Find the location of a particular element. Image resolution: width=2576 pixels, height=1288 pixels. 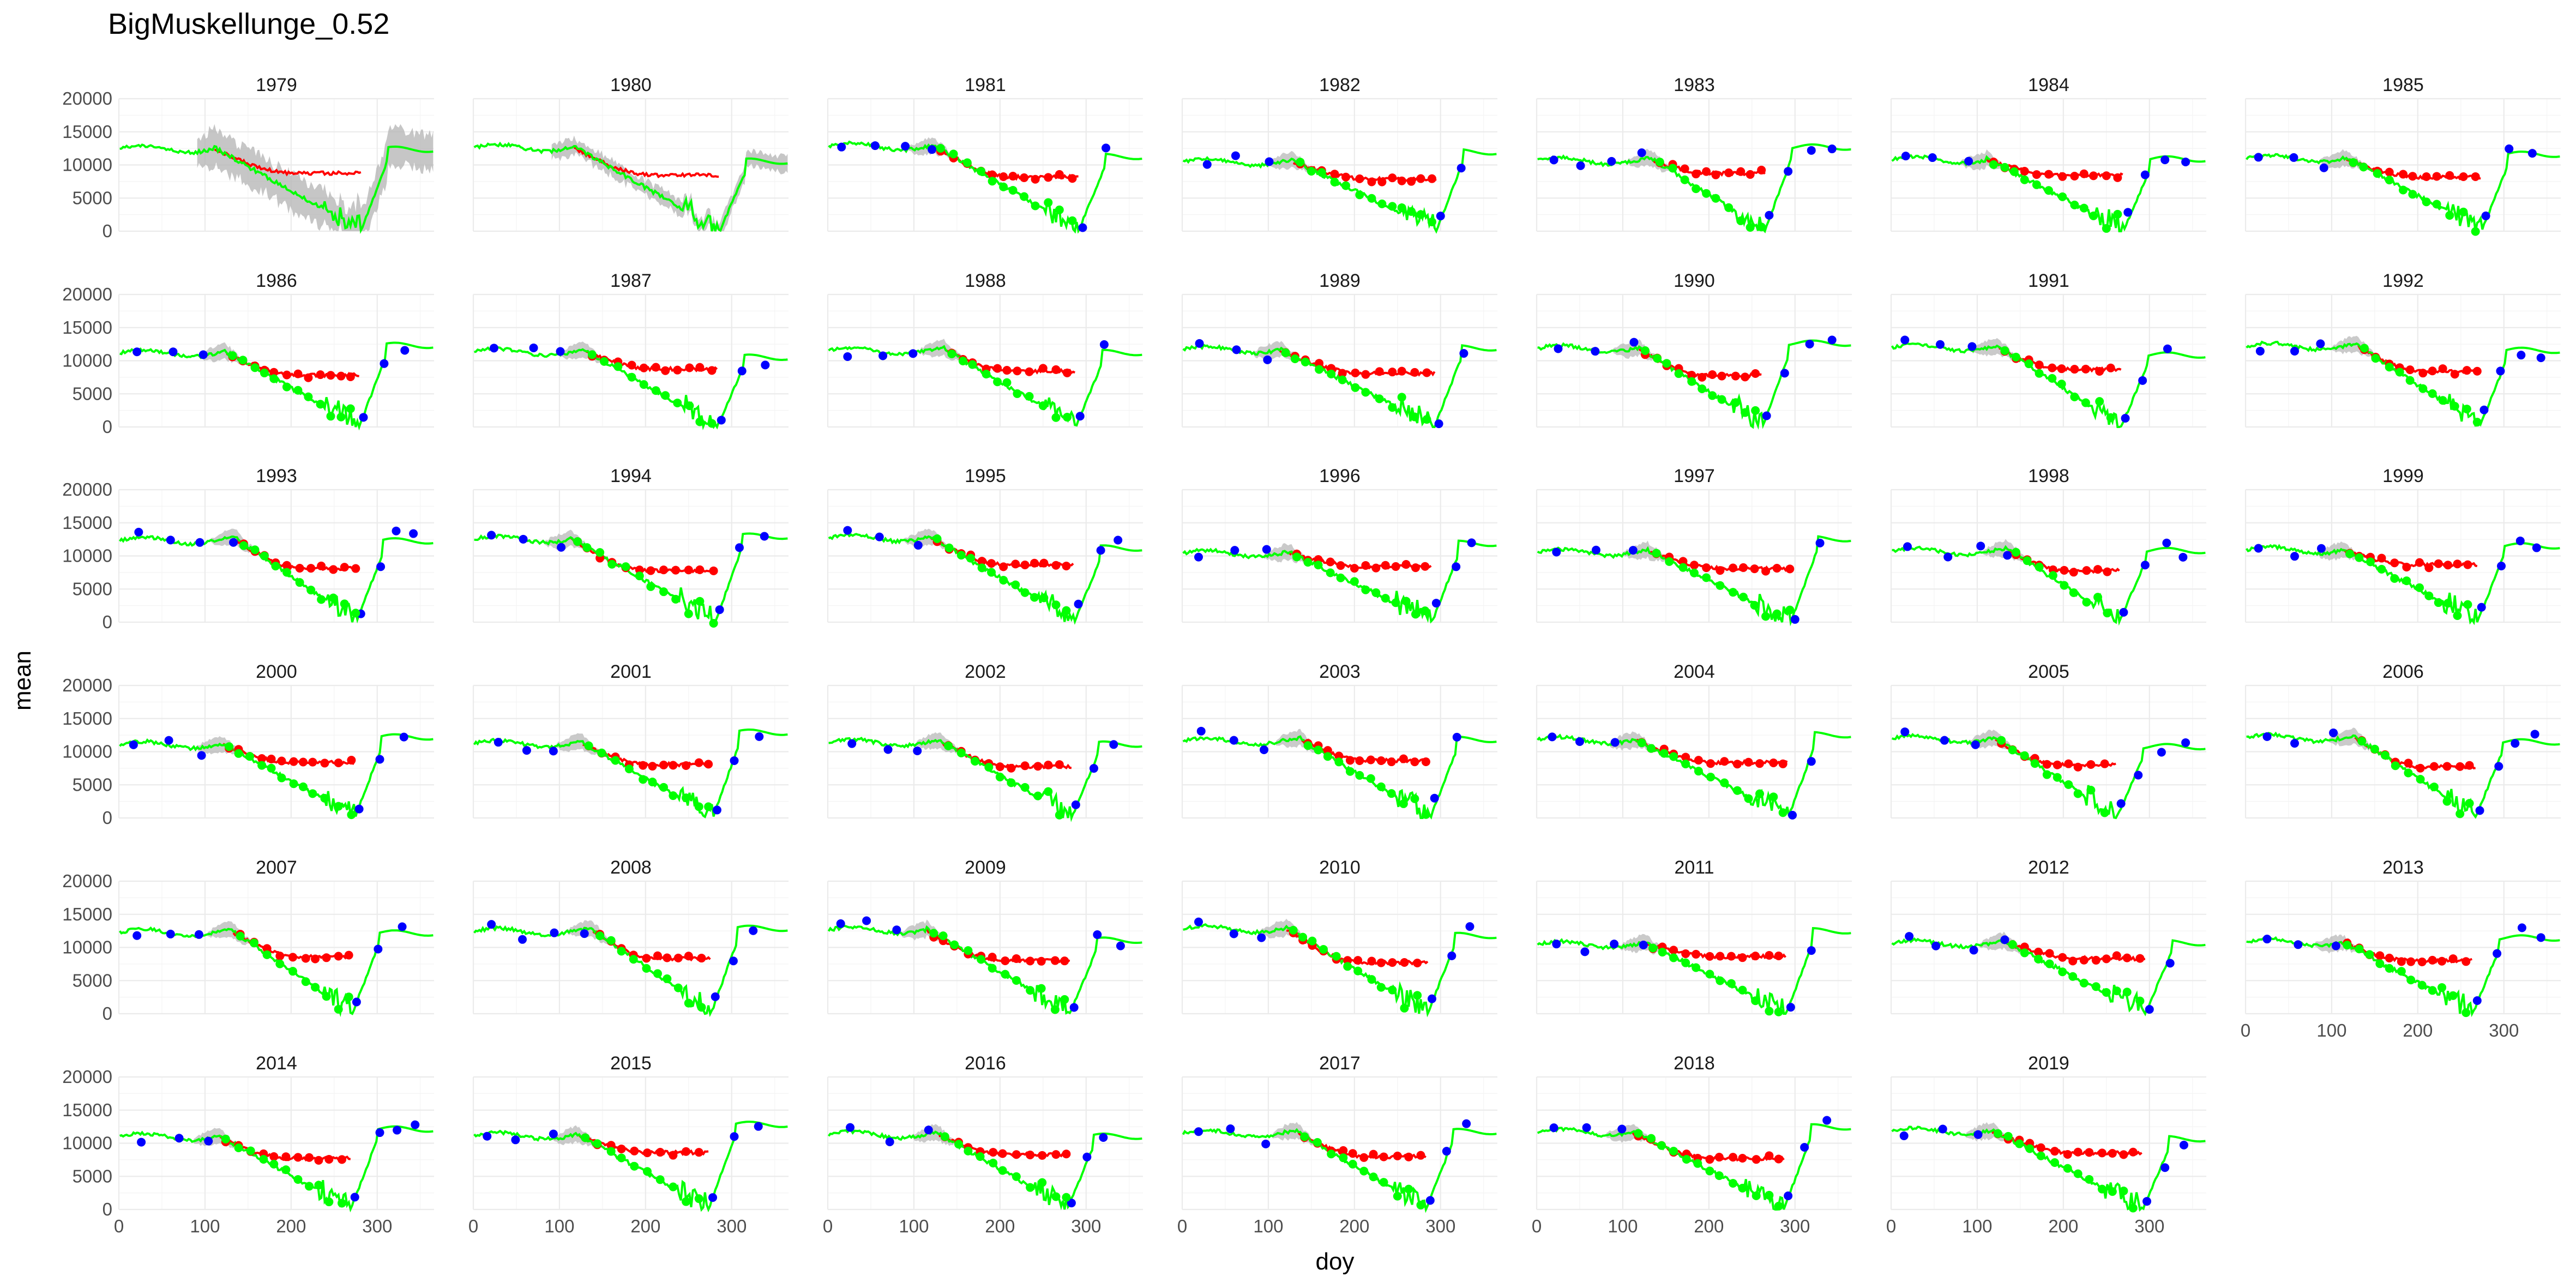

series-line-red is located at coordinates (288, 163).